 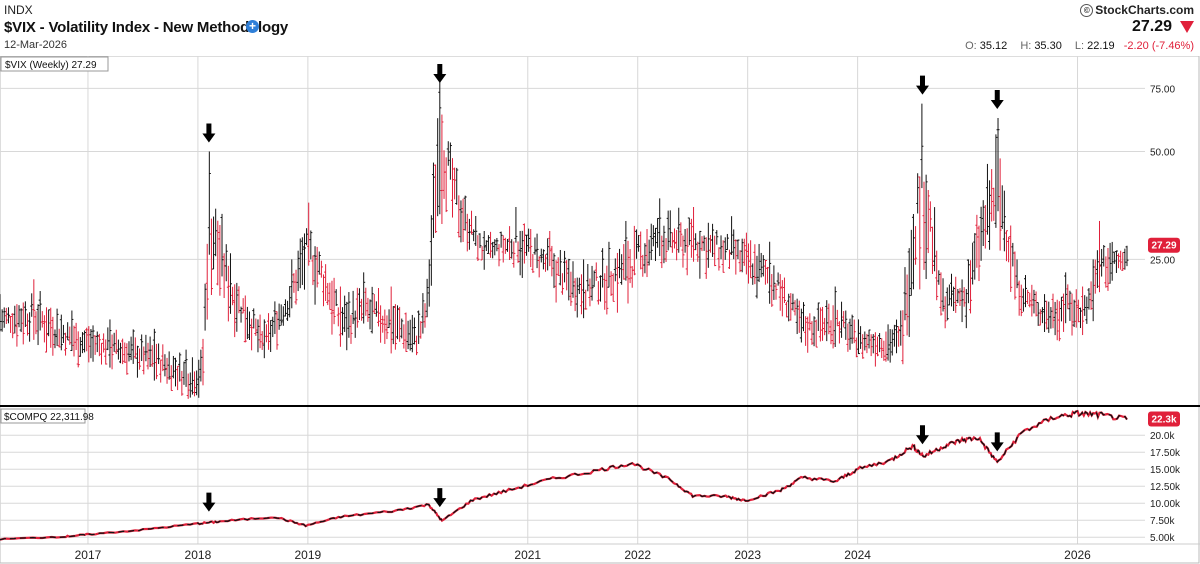 What do you see at coordinates (1162, 89) in the screenshot?
I see `vix-y-tick-label: 75.00` at bounding box center [1162, 89].